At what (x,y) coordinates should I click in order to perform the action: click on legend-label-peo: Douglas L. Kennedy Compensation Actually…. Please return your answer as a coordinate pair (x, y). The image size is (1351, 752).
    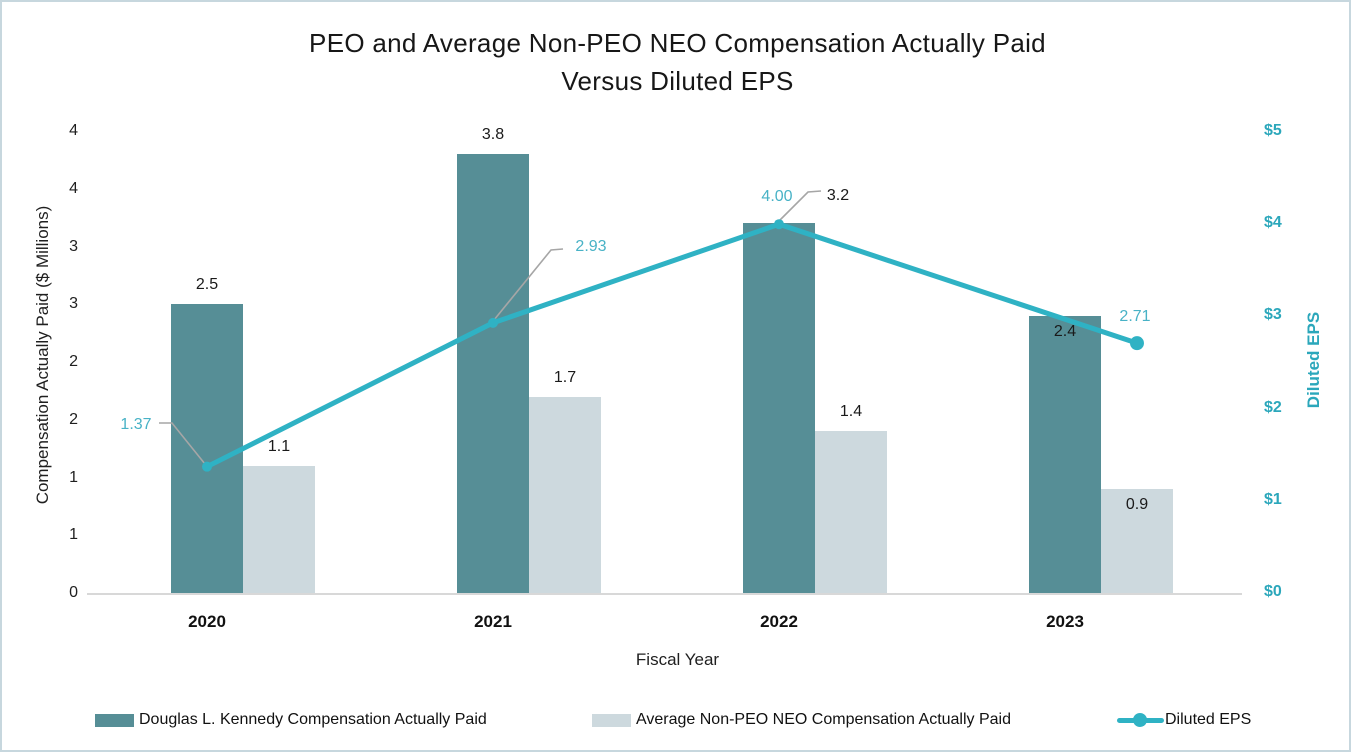
    Looking at the image, I should click on (313, 719).